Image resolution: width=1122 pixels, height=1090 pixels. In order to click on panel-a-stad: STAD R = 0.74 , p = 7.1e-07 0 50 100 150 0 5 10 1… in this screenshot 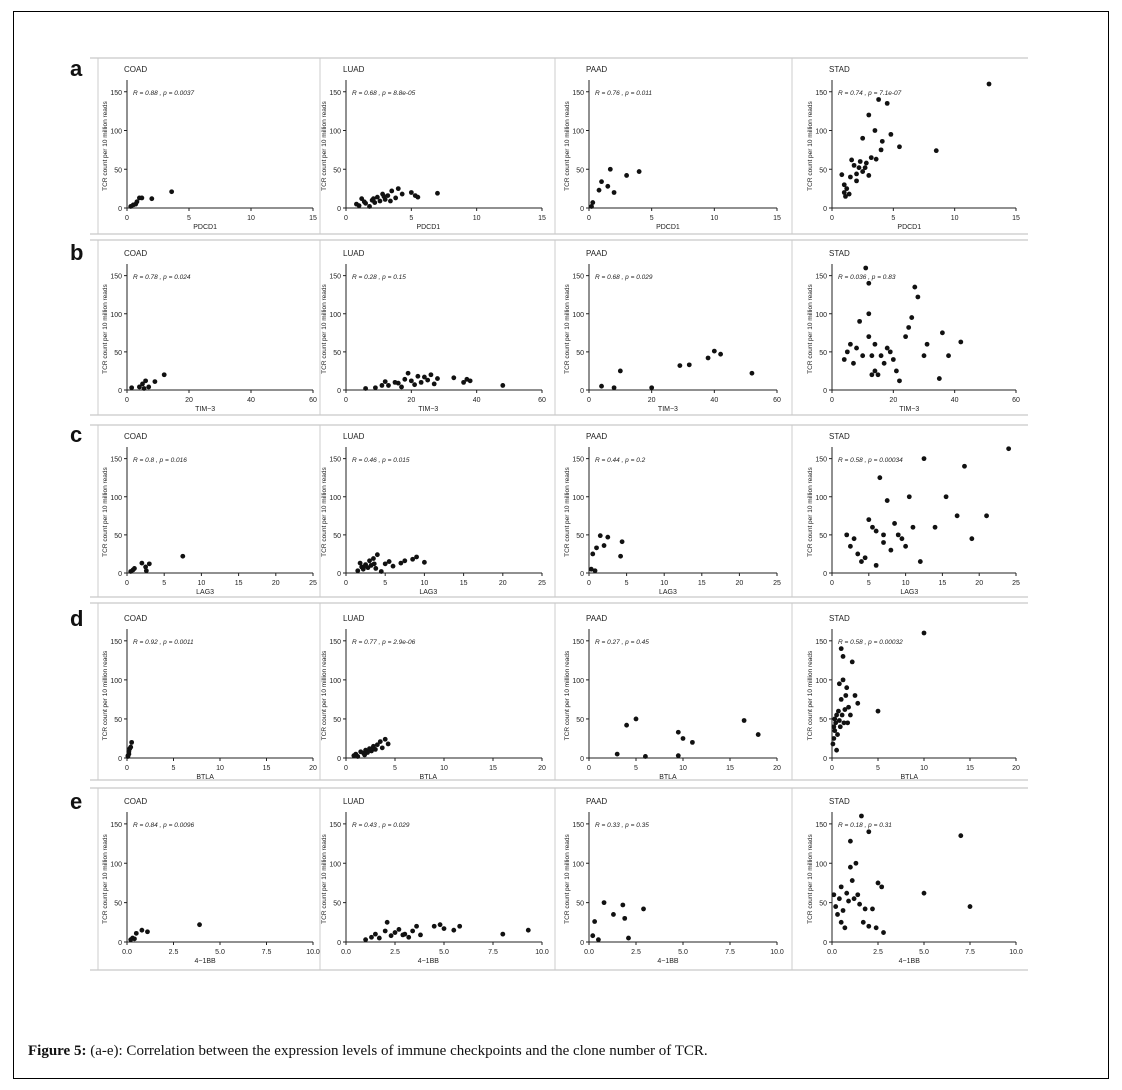, I will do `click(905, 146)`.